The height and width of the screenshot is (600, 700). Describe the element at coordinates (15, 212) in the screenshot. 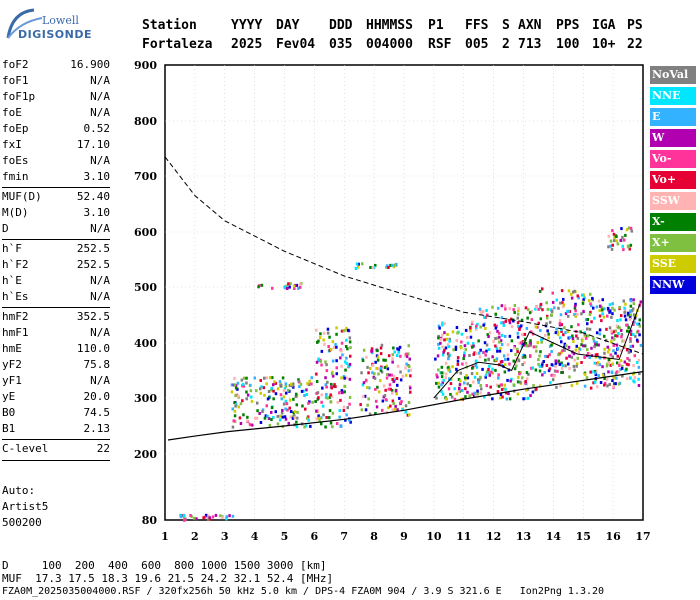

I see `param-label: M(D)` at that location.